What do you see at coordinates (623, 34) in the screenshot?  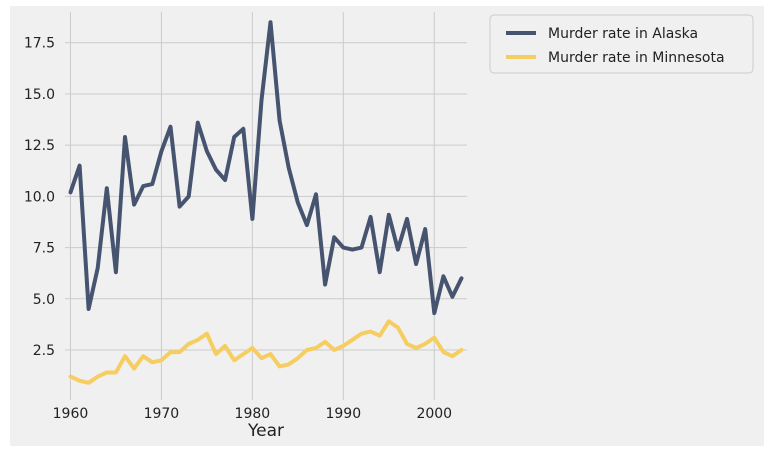 I see `legend-label: Murder rate in Alaska` at bounding box center [623, 34].